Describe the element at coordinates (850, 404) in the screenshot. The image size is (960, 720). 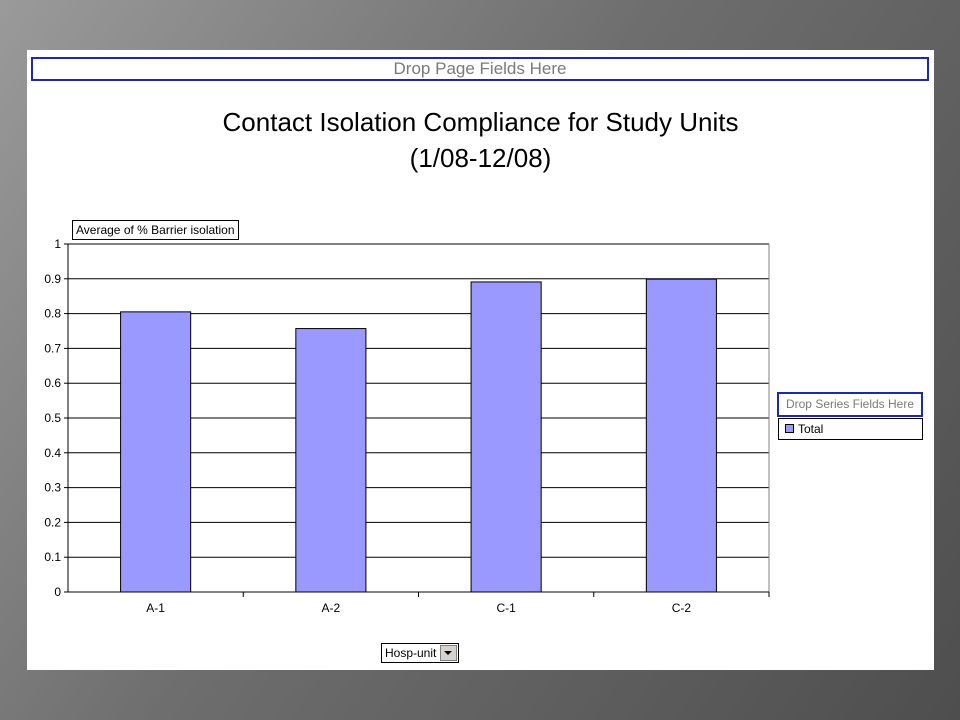
I see `drop-series-fields-zone: Drop Series Fields Here` at that location.